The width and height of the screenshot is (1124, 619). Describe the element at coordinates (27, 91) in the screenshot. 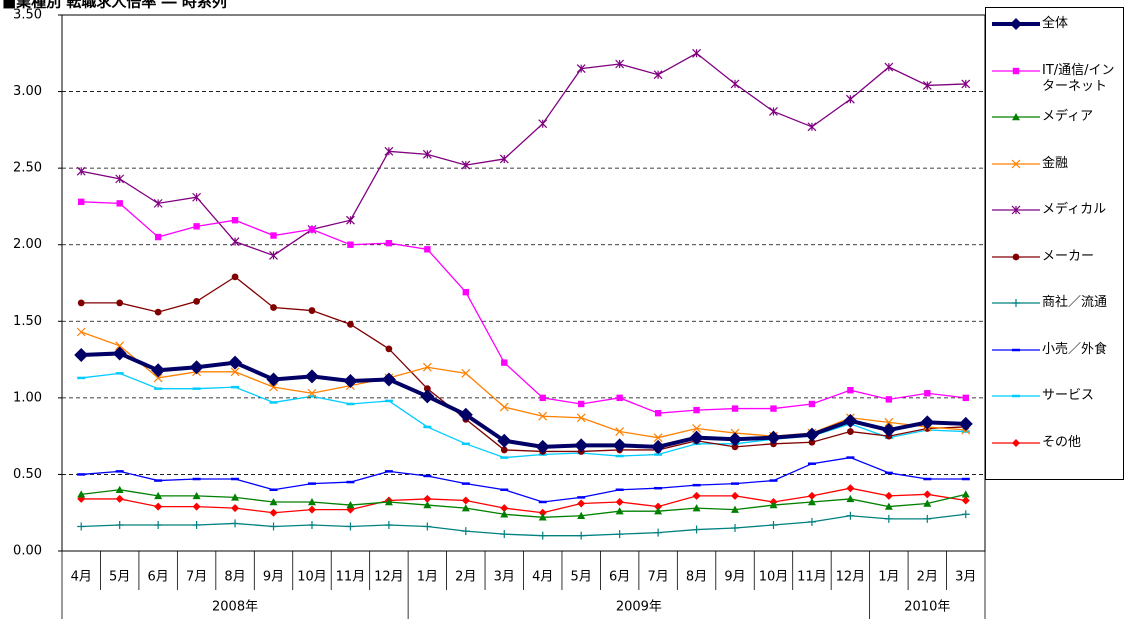

I see `y-tick-label: 3.00` at that location.